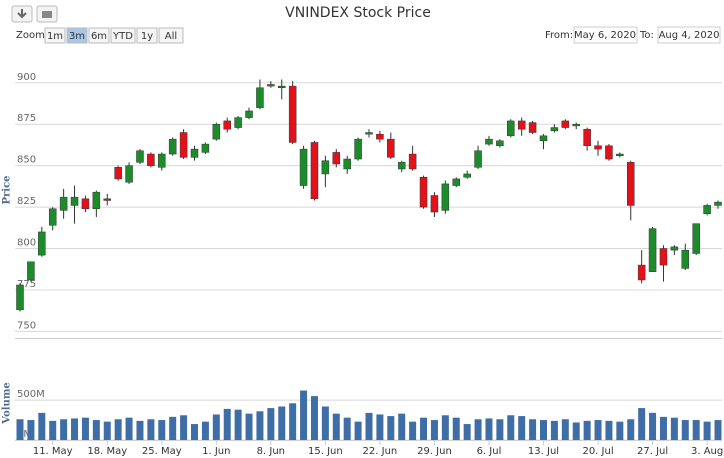 This screenshot has height=458, width=724. What do you see at coordinates (26, 201) in the screenshot?
I see `y-tick-label: 825` at bounding box center [26, 201].